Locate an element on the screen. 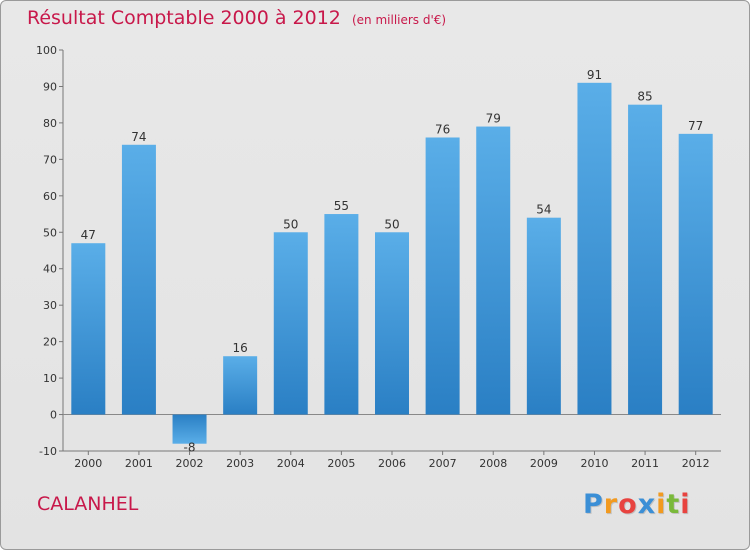 The image size is (750, 550). x-tick-label: 2010 is located at coordinates (594, 463).